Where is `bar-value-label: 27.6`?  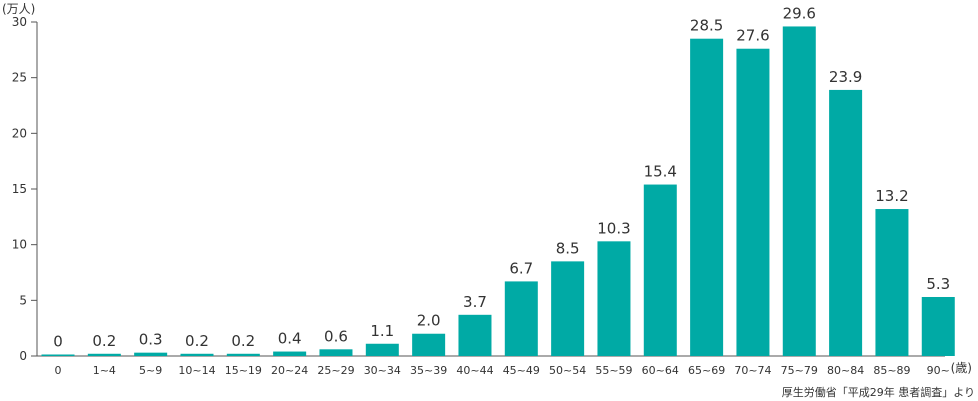
bar-value-label: 27.6 is located at coordinates (752, 36).